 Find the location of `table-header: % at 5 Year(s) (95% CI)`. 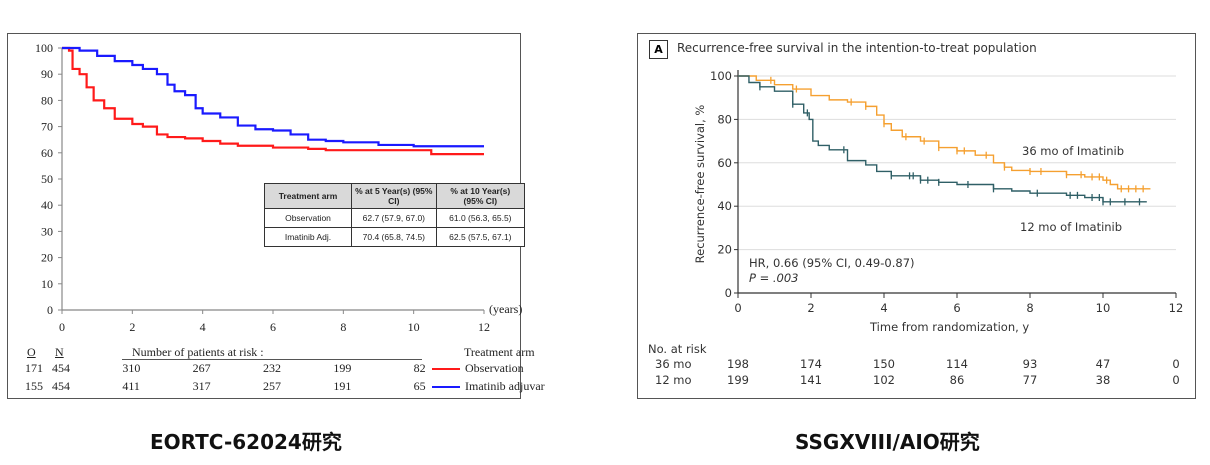

table-header: % at 5 Year(s) (95% CI) is located at coordinates (394, 196).